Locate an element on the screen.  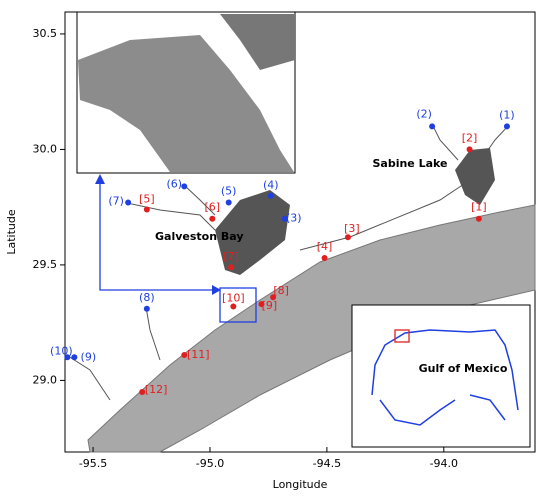
station-label: (3) is located at coordinates (294, 218).